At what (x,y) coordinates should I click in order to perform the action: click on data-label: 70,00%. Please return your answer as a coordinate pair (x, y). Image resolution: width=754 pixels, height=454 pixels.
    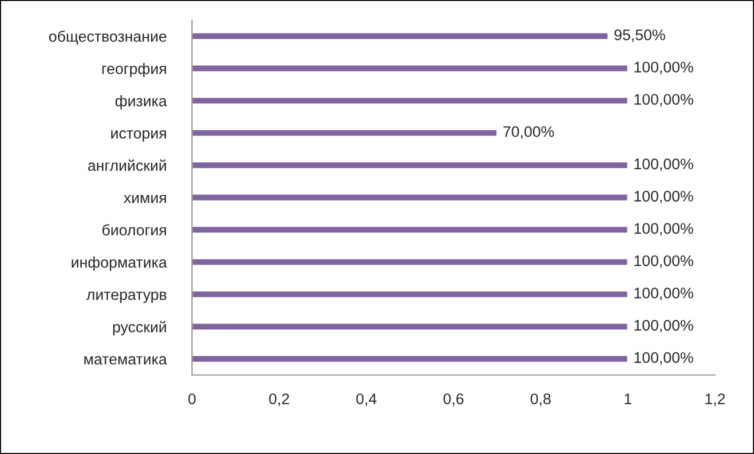
    Looking at the image, I should click on (528, 132).